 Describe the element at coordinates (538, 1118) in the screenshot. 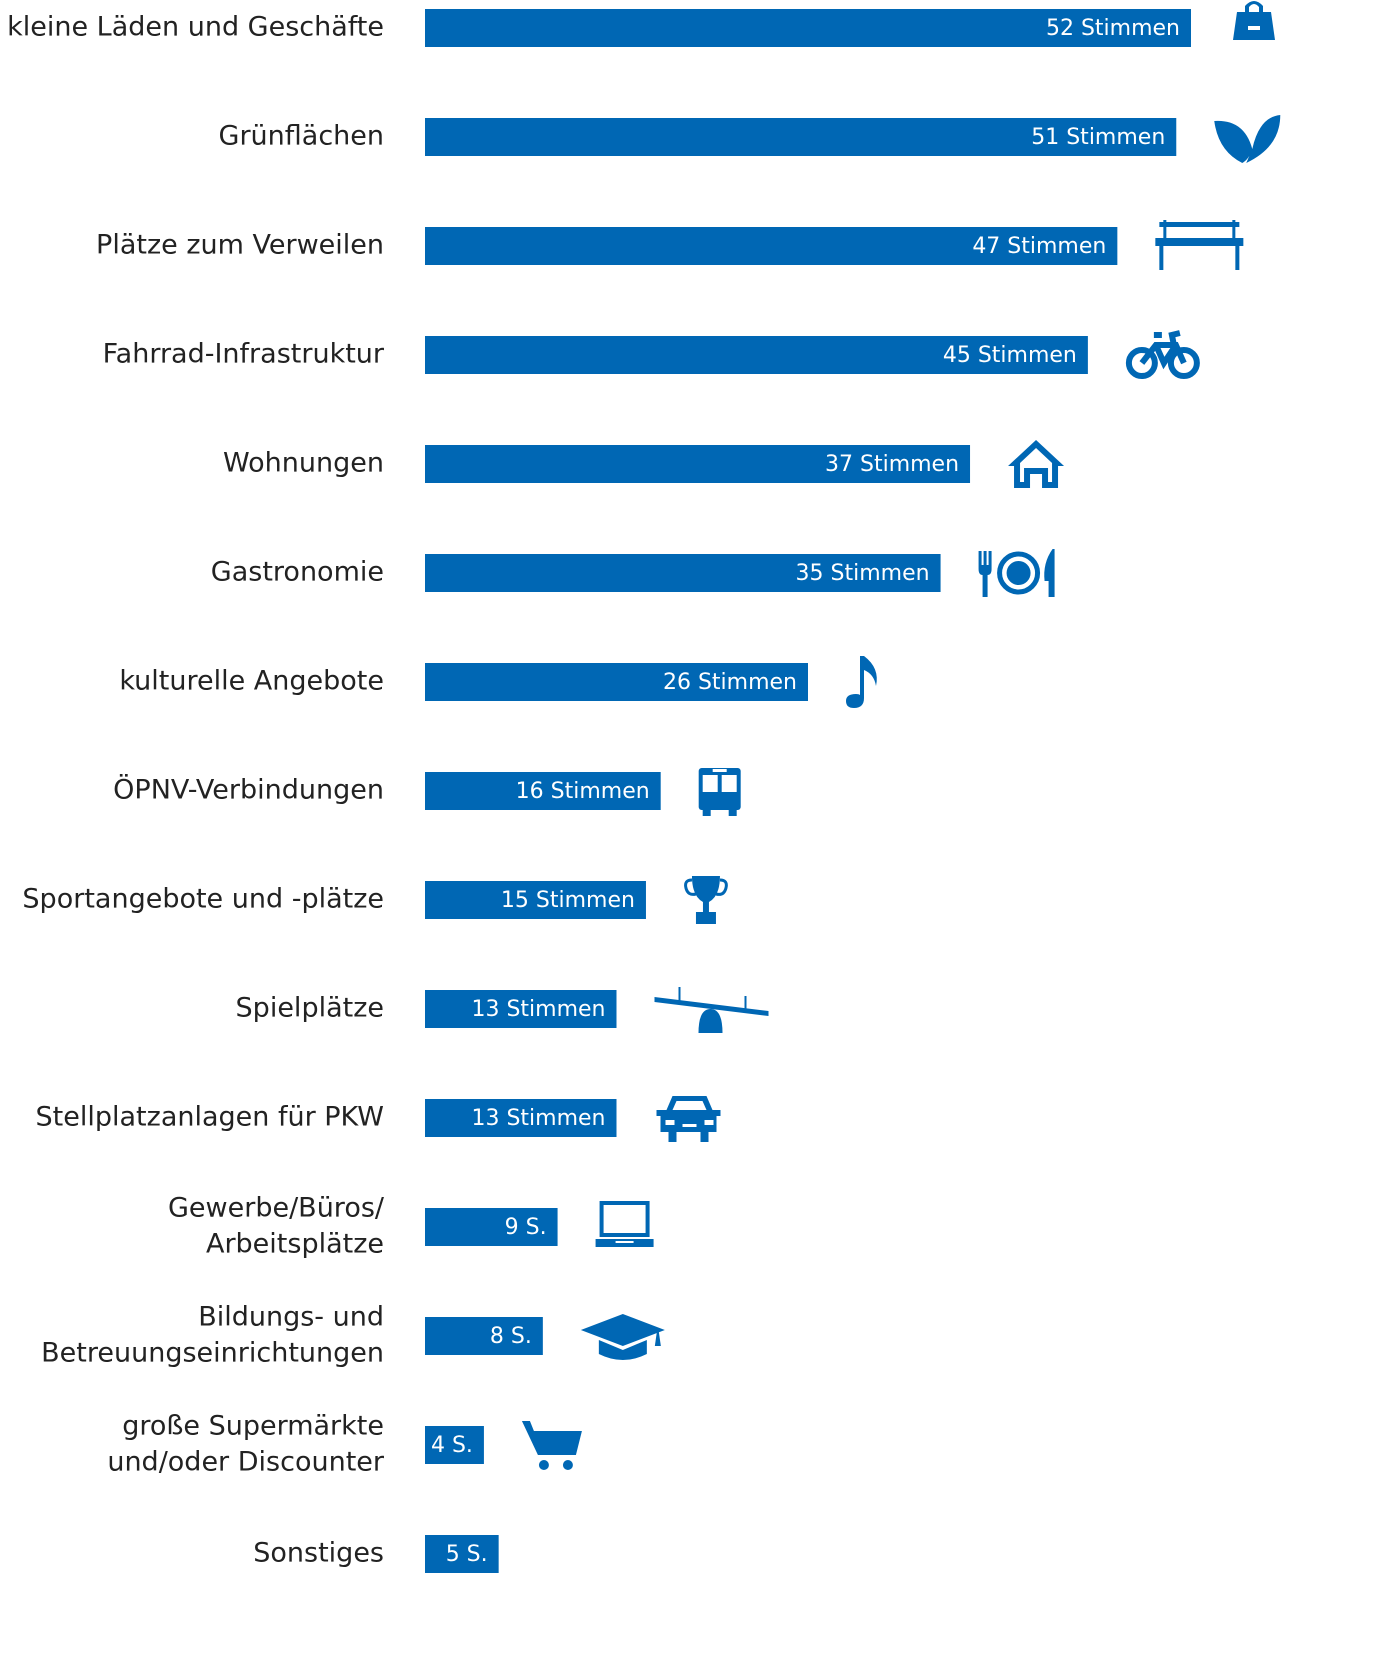

I see `value-label: 13 Stimmen` at that location.